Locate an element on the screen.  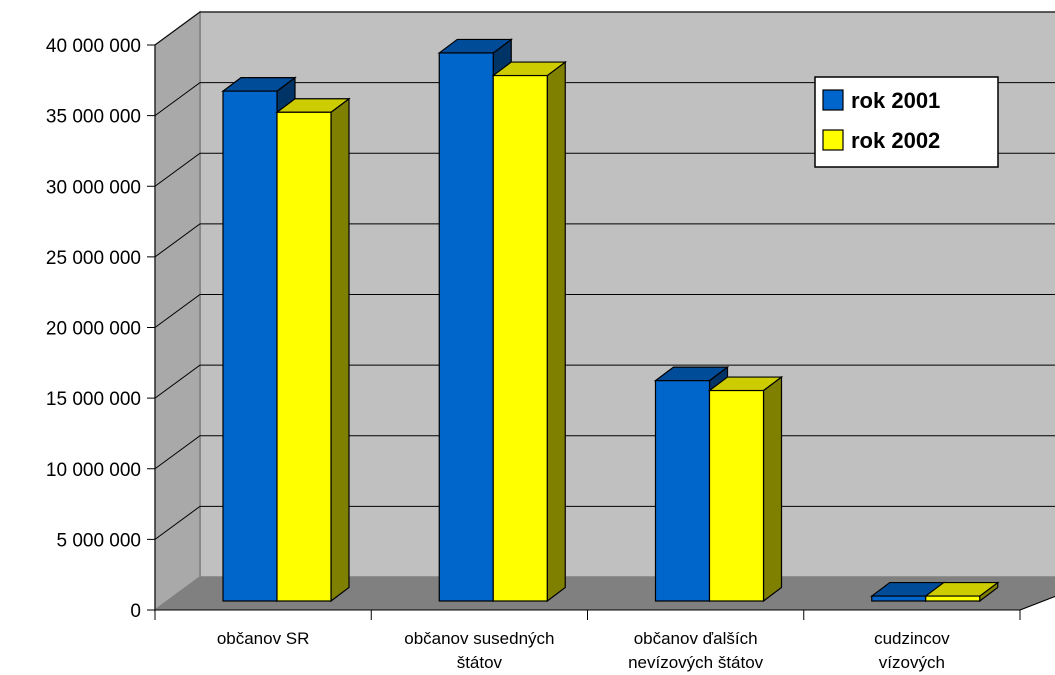
y-tick-label: 0 is located at coordinates (135, 611).